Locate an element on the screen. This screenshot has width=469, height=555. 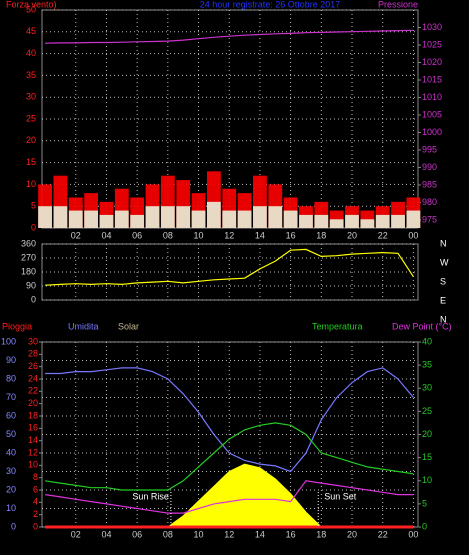
y-tick-label: 90 is located at coordinates (11, 360).